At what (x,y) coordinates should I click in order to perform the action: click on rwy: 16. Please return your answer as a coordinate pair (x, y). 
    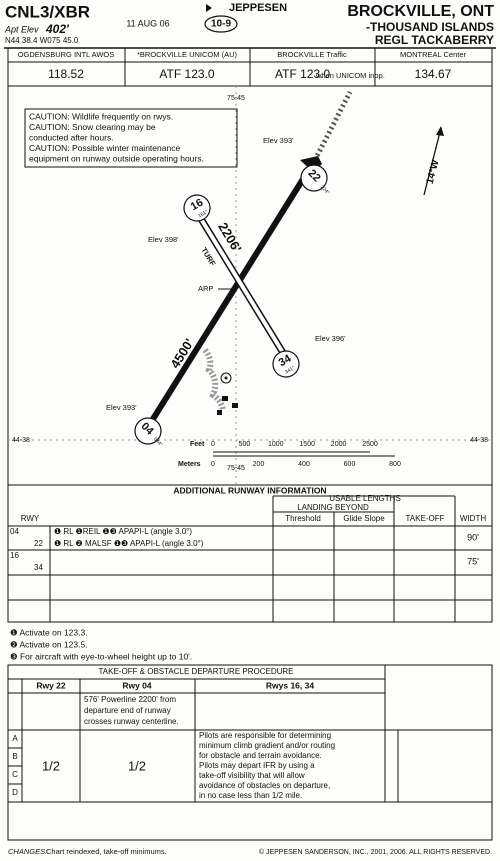
    Looking at the image, I should click on (14, 555).